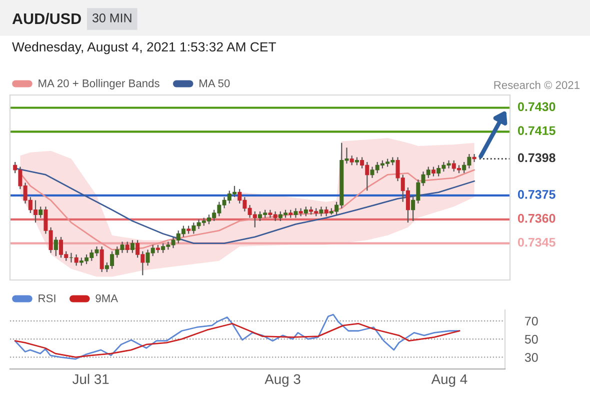 This screenshot has width=590, height=400. Describe the element at coordinates (537, 84) in the screenshot. I see `text: Research © 2021` at that location.